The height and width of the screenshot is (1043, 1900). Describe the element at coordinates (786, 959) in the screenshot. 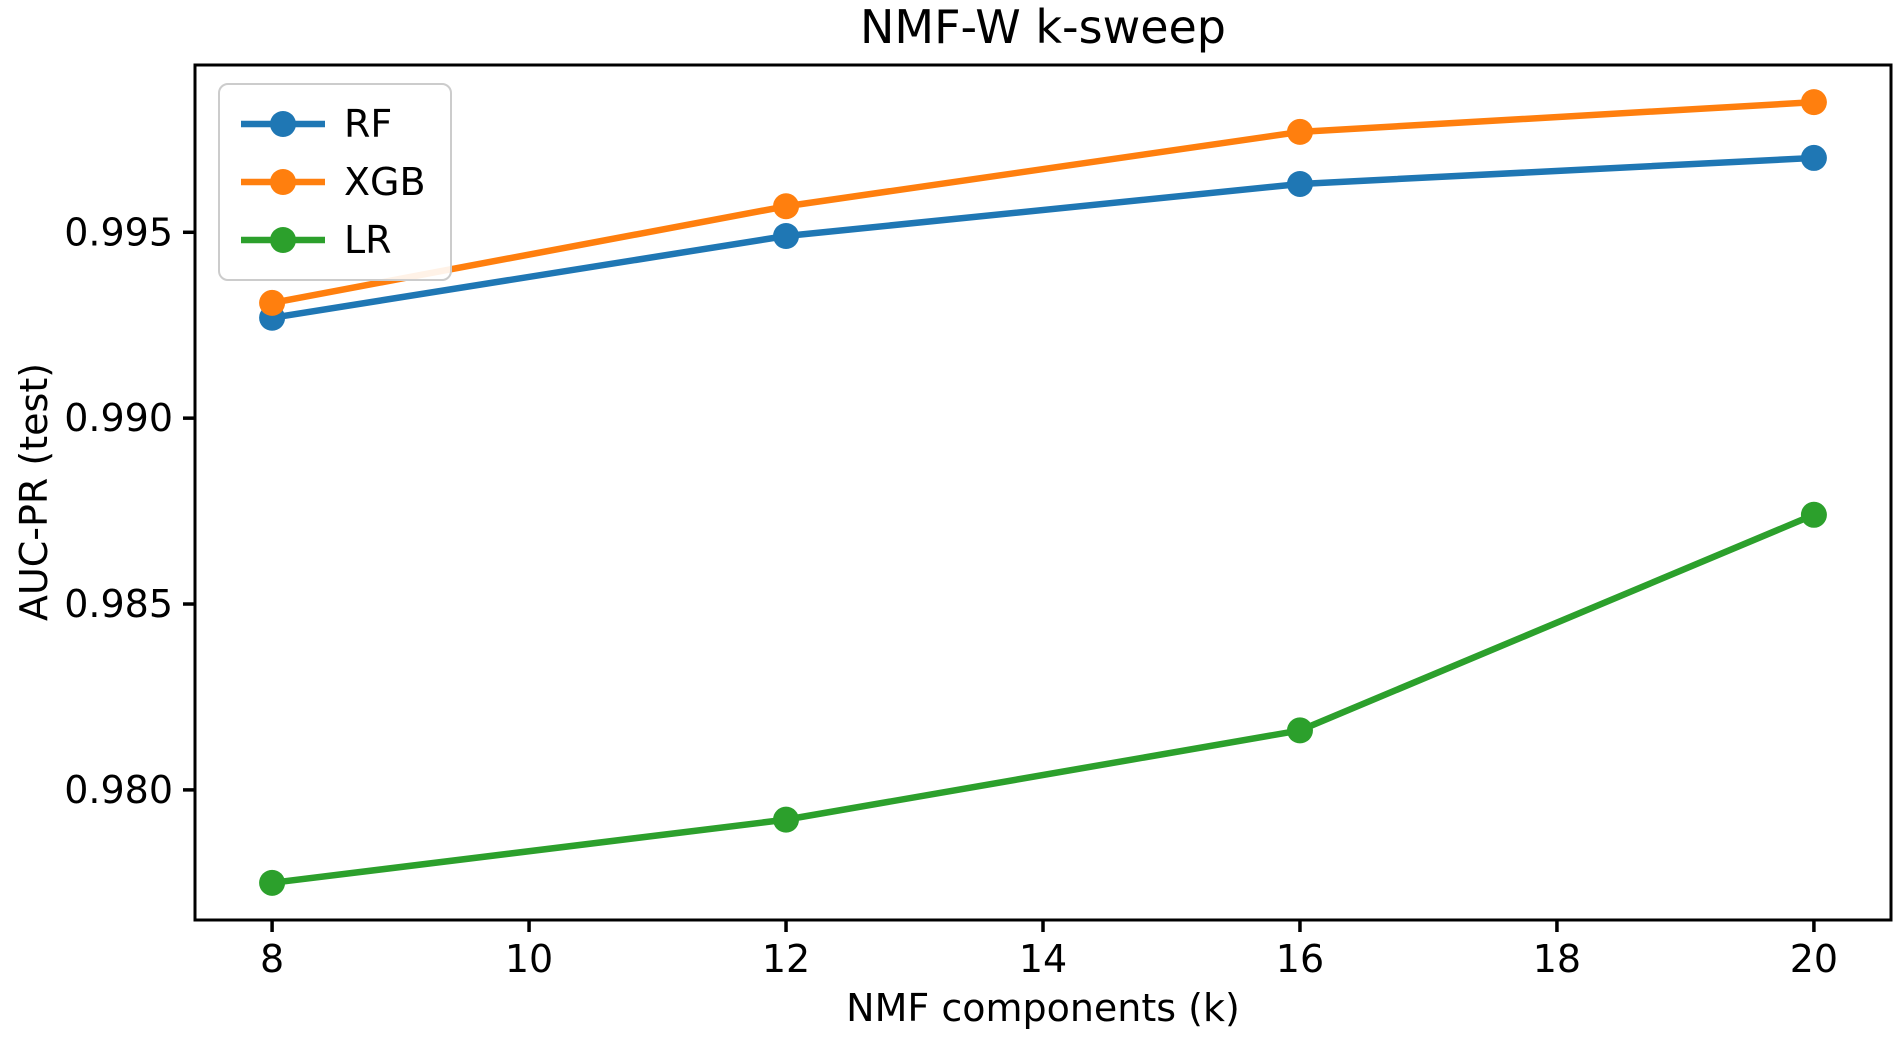

I see `x-tick-label: 12` at that location.